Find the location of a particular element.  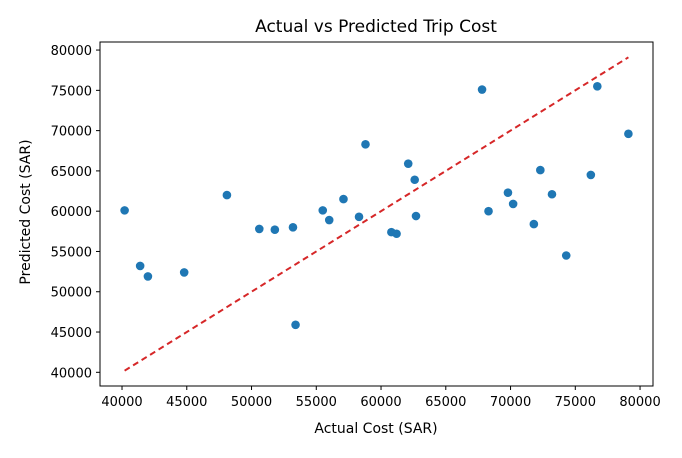

y-tick-label: 50000 is located at coordinates (71, 293).